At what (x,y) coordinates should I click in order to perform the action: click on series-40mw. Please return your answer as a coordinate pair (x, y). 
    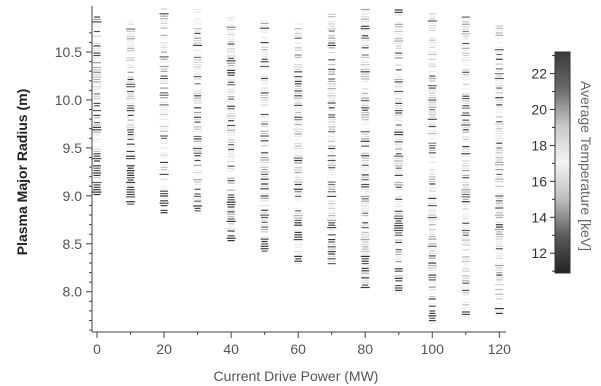
    Looking at the image, I should click on (231, 129).